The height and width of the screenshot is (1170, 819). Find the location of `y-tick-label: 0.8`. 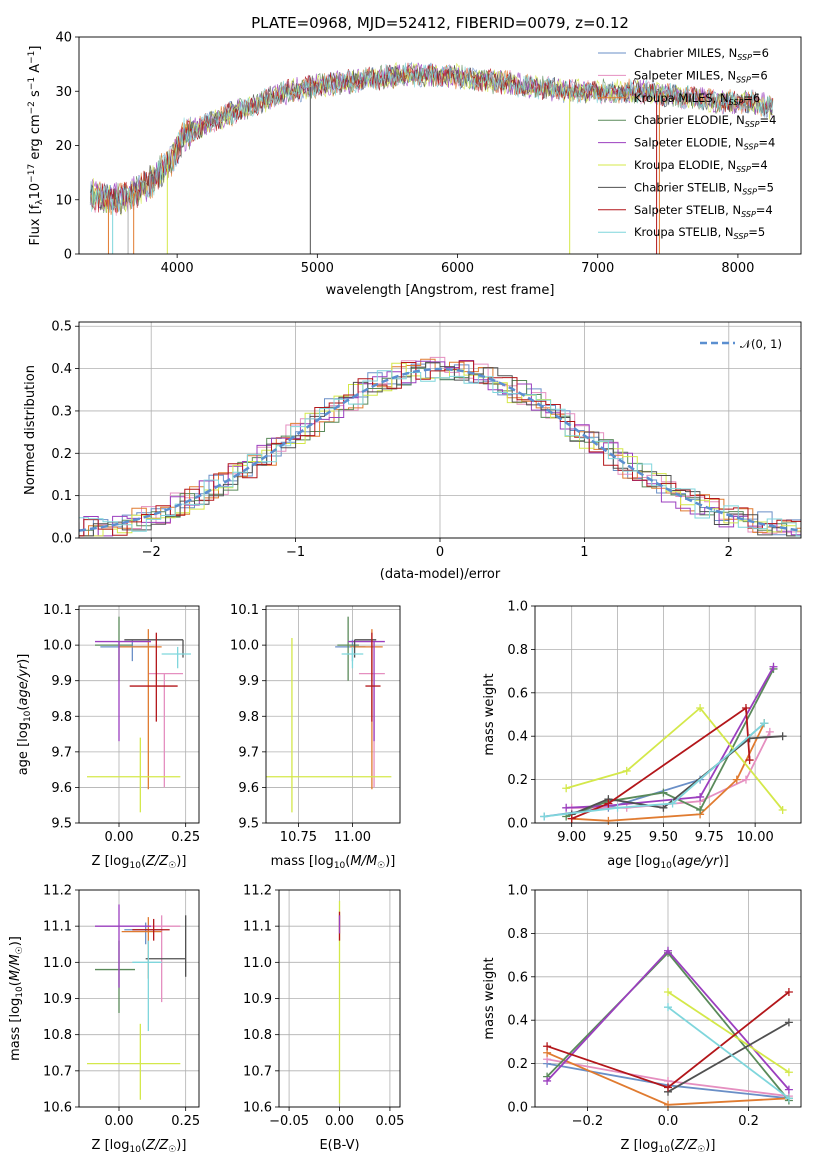

y-tick-label: 0.8 is located at coordinates (517, 934).